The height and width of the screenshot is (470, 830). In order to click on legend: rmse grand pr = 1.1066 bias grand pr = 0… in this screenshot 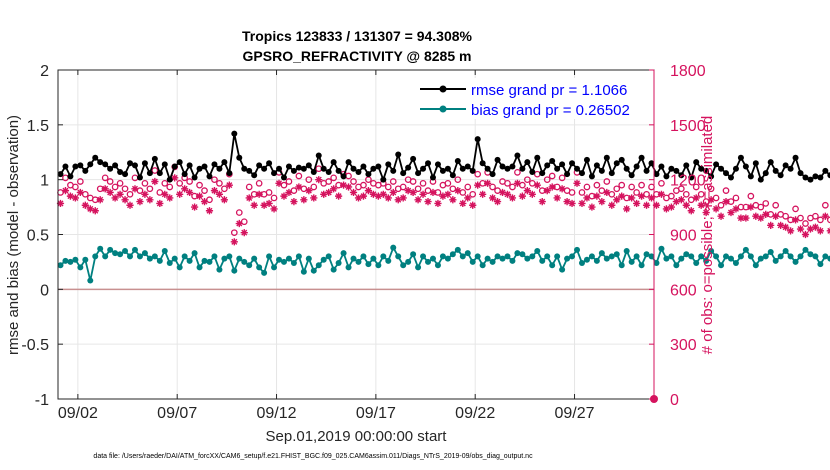, I will do `click(533, 98)`.